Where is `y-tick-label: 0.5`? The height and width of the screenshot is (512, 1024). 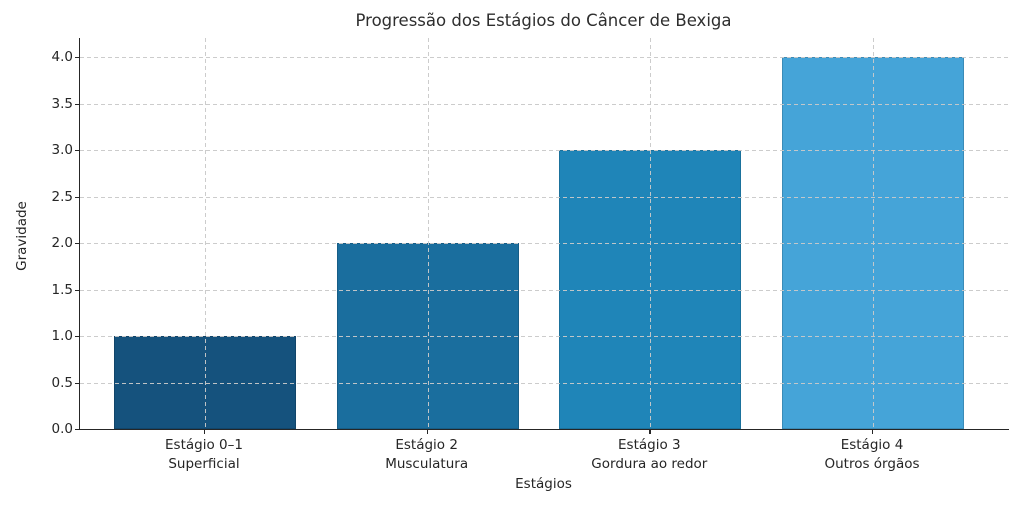
y-tick-label: 0.5 is located at coordinates (62, 382).